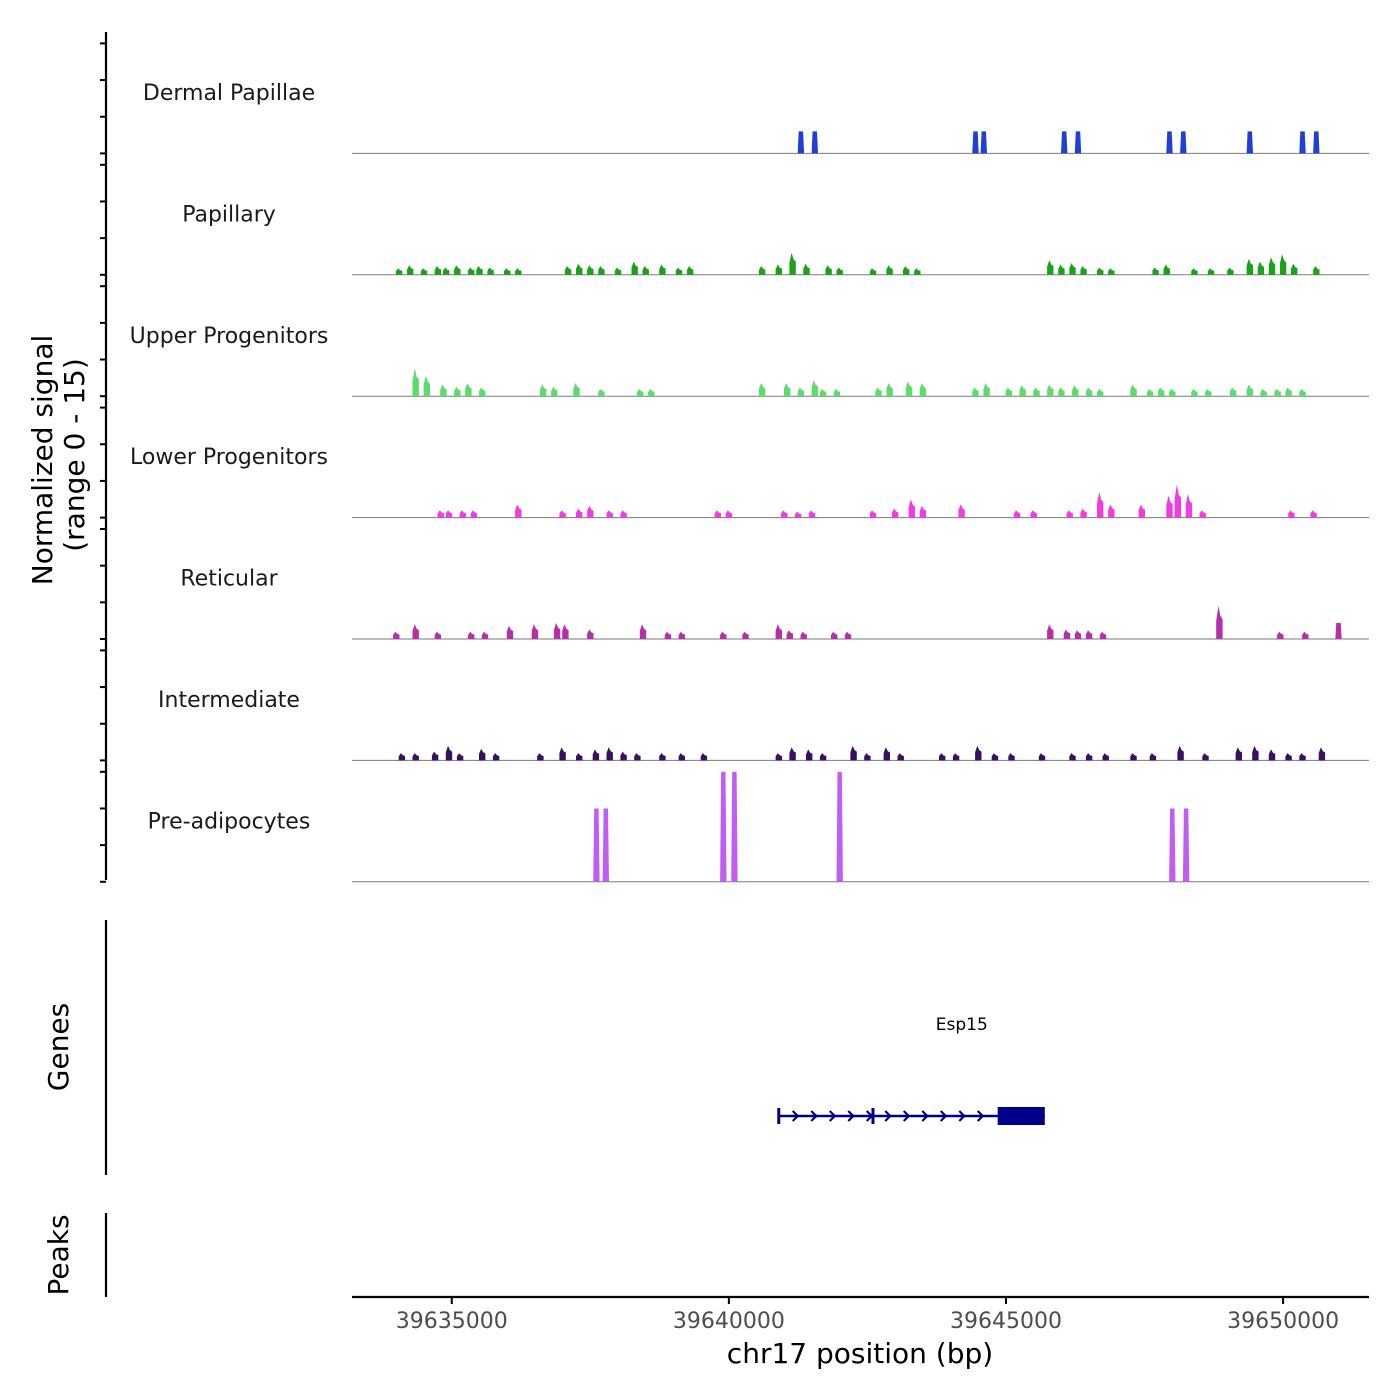 This screenshot has width=1400, height=1400. I want to click on track-label: Upper Progenitors, so click(229, 336).